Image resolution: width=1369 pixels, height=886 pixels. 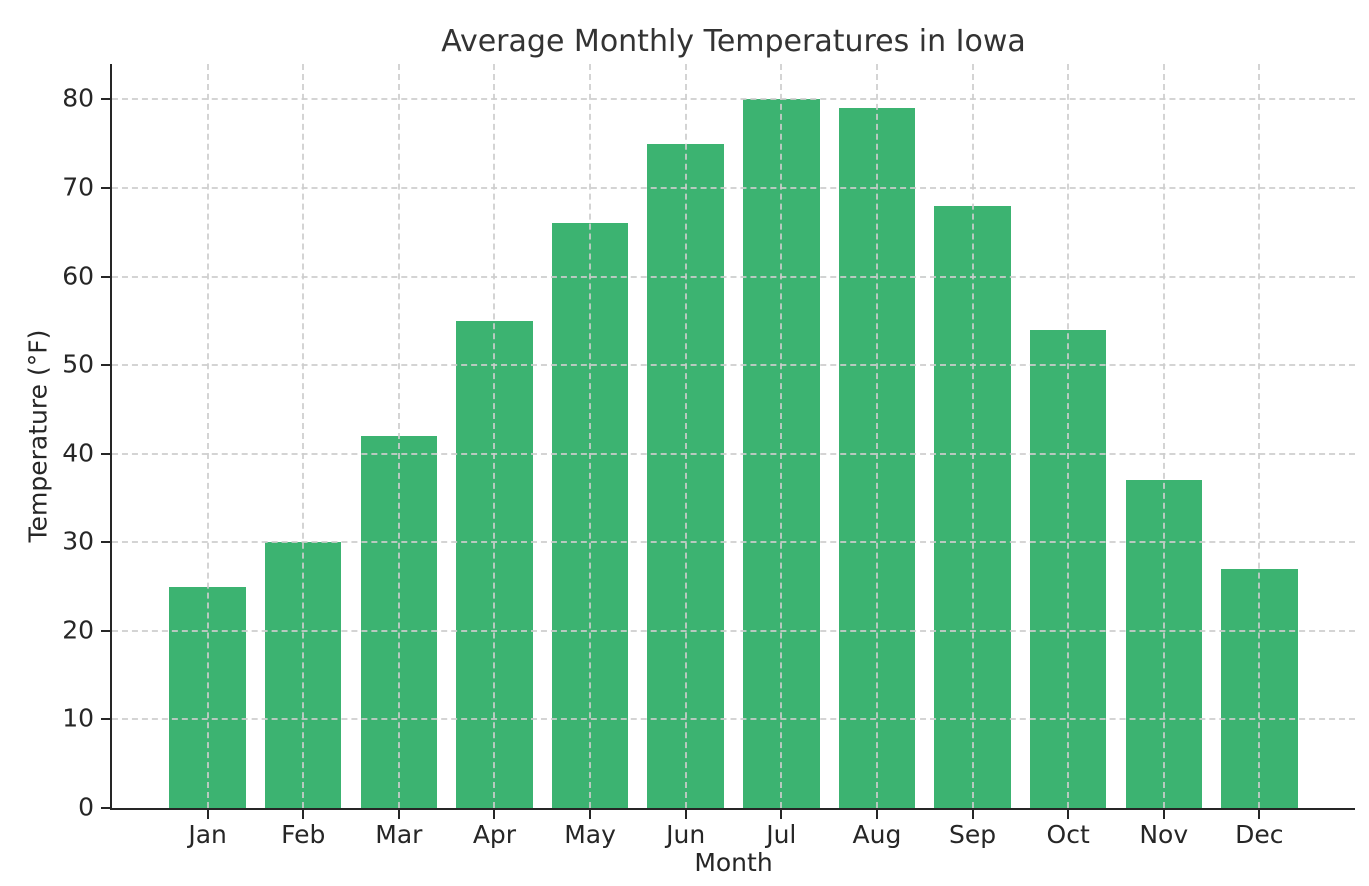 What do you see at coordinates (972, 834) in the screenshot?
I see `x-tick-label: Sep` at bounding box center [972, 834].